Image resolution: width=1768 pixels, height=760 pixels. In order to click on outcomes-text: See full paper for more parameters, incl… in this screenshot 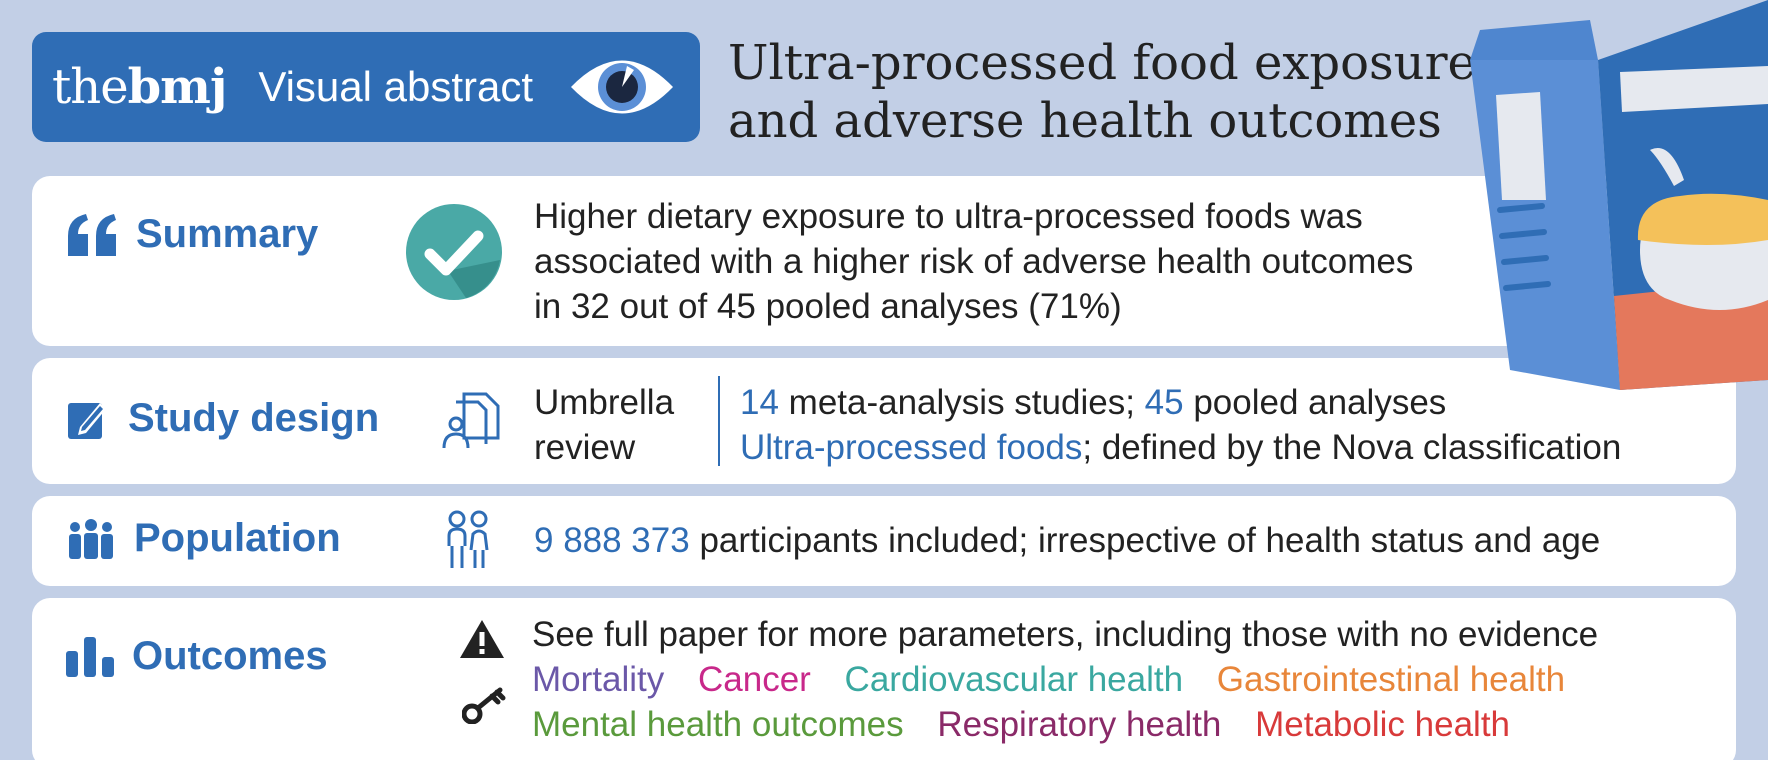, I will do `click(1065, 679)`.